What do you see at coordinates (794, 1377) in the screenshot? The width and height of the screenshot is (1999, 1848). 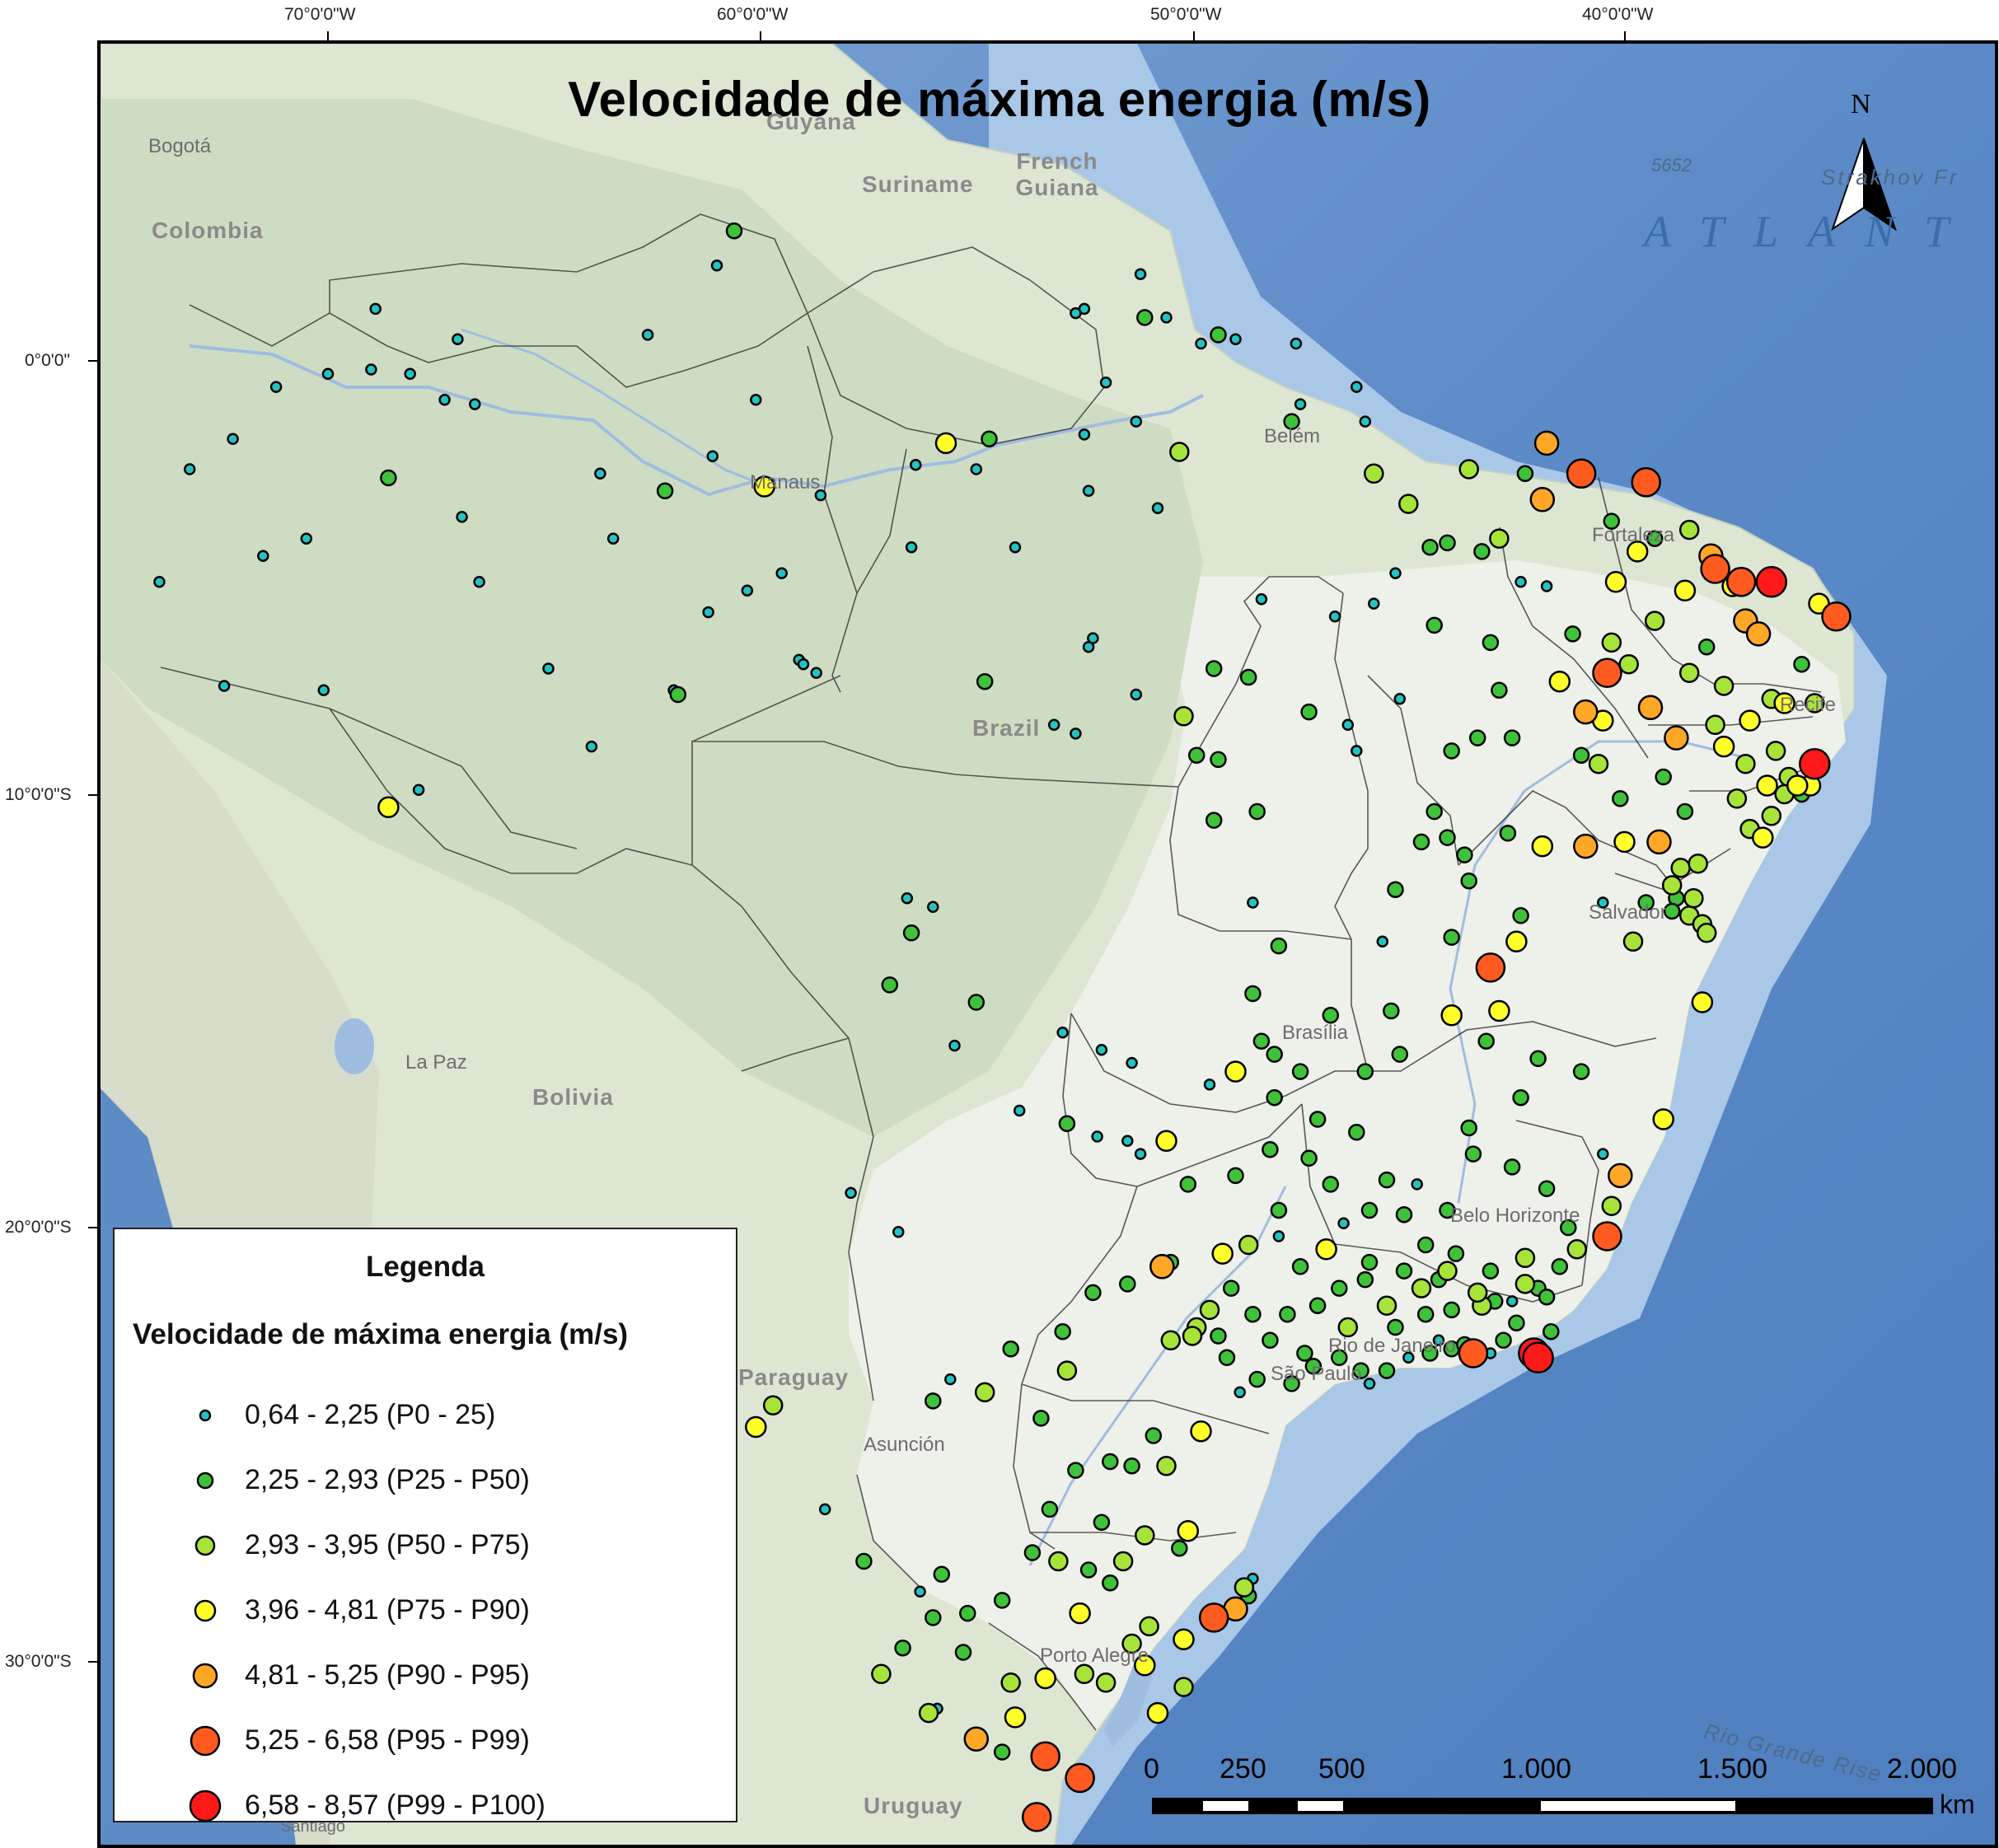 I see `country-label: Paraguay` at bounding box center [794, 1377].